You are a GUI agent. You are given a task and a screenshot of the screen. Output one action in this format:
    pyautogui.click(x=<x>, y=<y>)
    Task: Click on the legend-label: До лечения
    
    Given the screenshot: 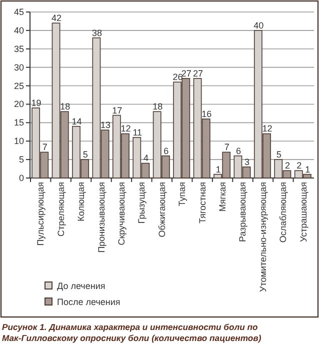 What is the action you would take?
    pyautogui.click(x=81, y=286)
    